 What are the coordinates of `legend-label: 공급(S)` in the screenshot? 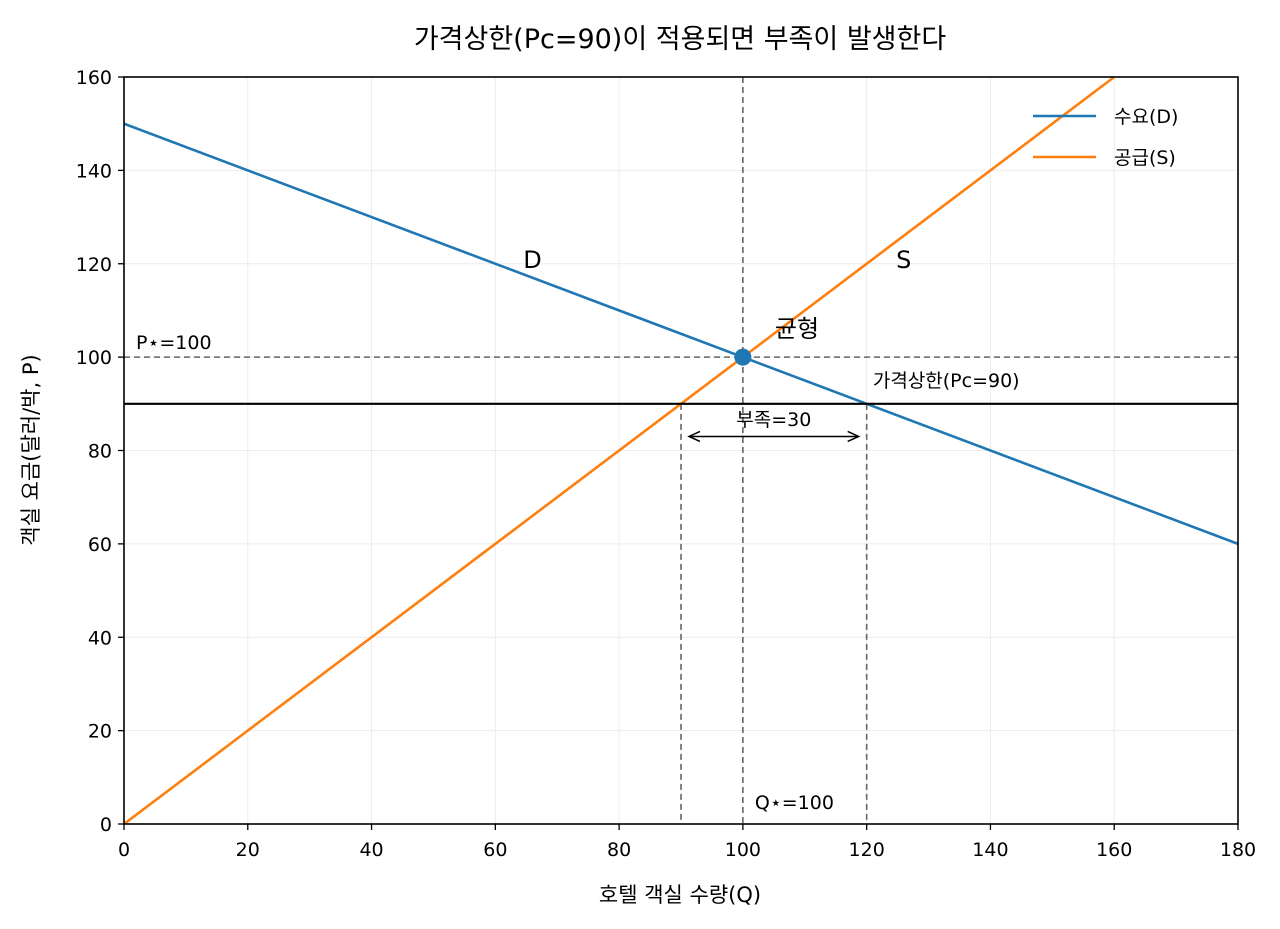 It's located at (1145, 158).